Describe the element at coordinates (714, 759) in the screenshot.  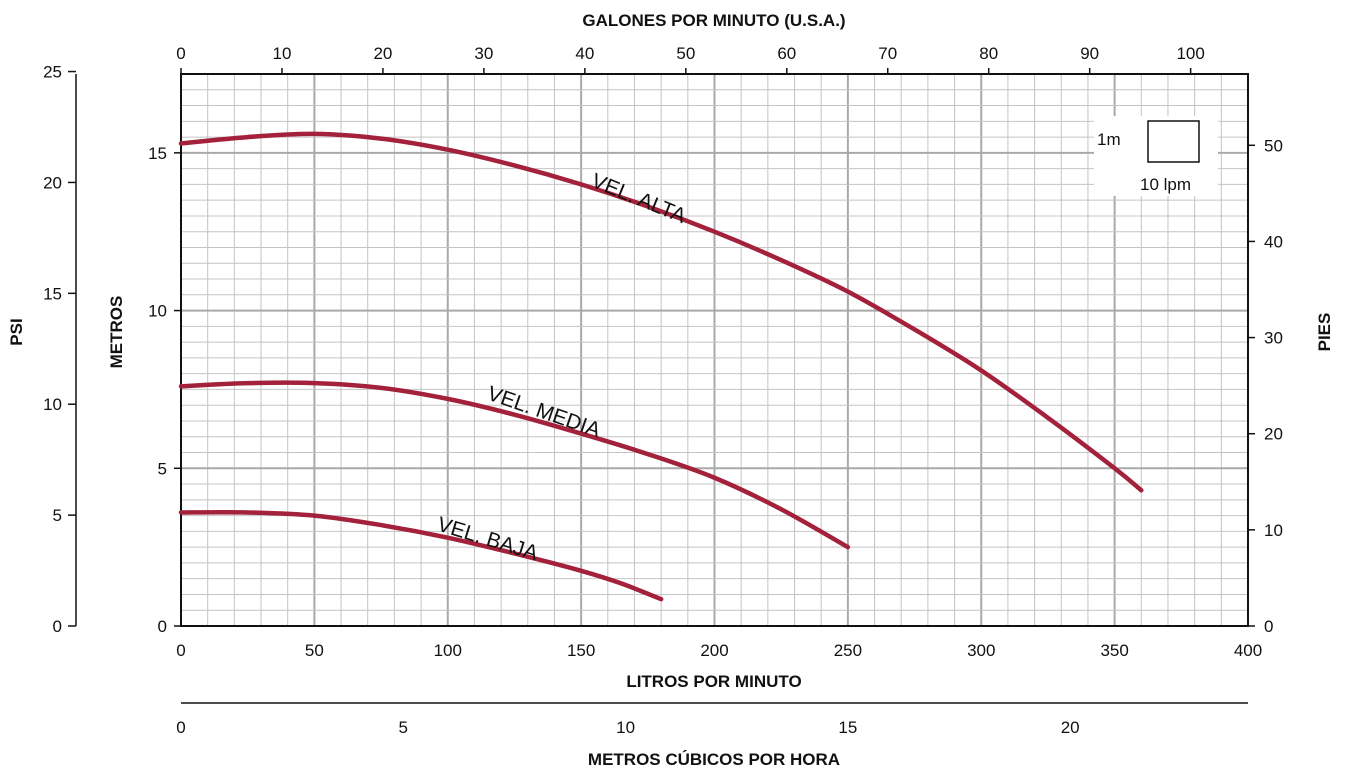
I see `secondary-axis-title: METROS CÚBICOS POR HORA` at that location.